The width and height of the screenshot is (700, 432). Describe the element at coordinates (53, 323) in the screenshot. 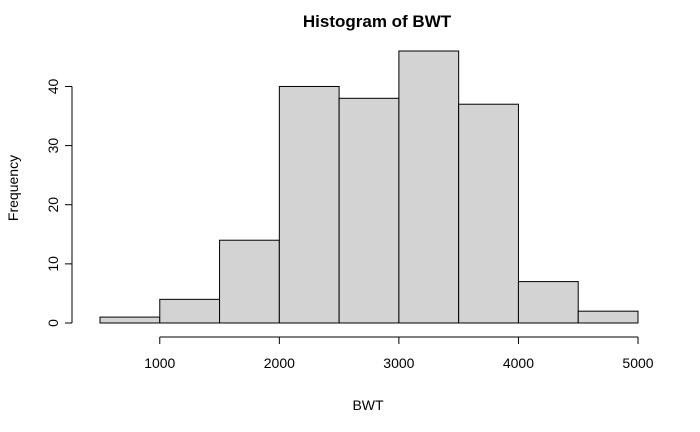

I see `y-tick-label-0: 0` at that location.